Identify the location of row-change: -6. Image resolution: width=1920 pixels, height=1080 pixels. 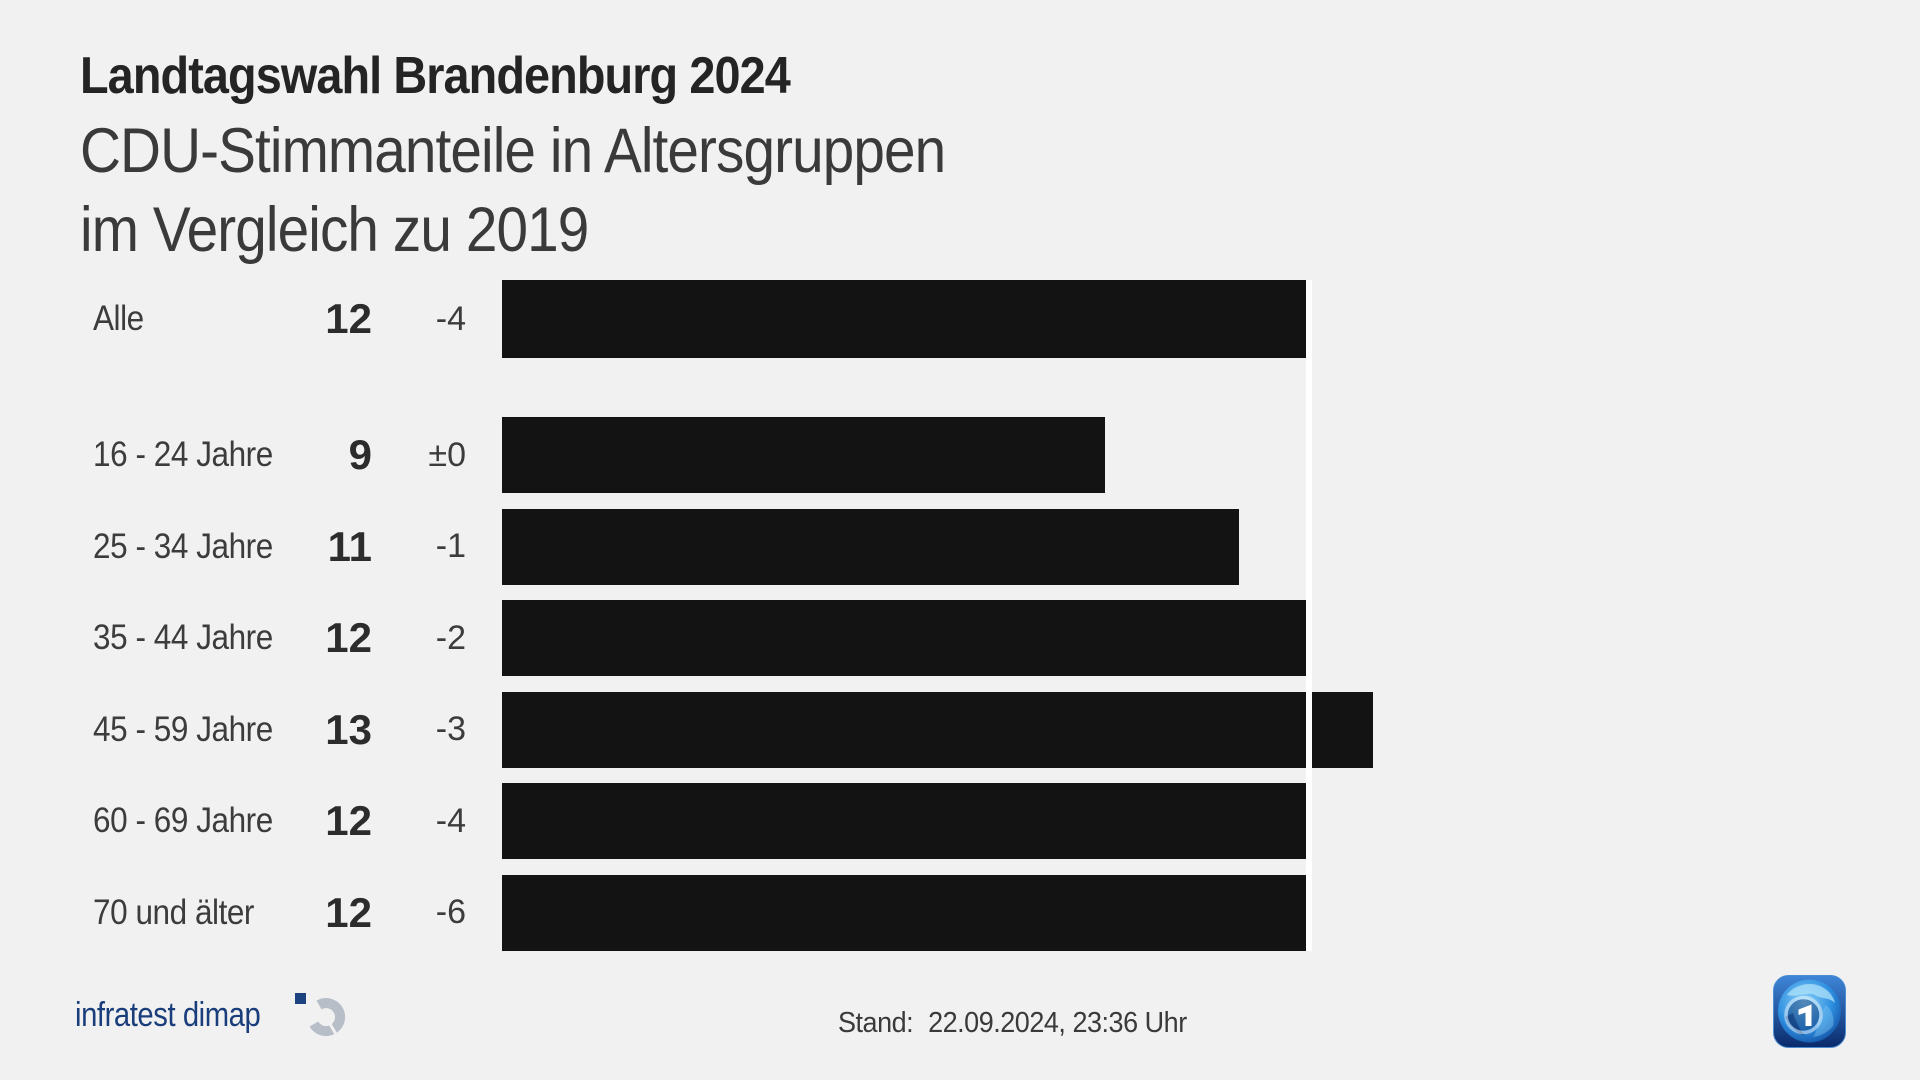
(450, 912).